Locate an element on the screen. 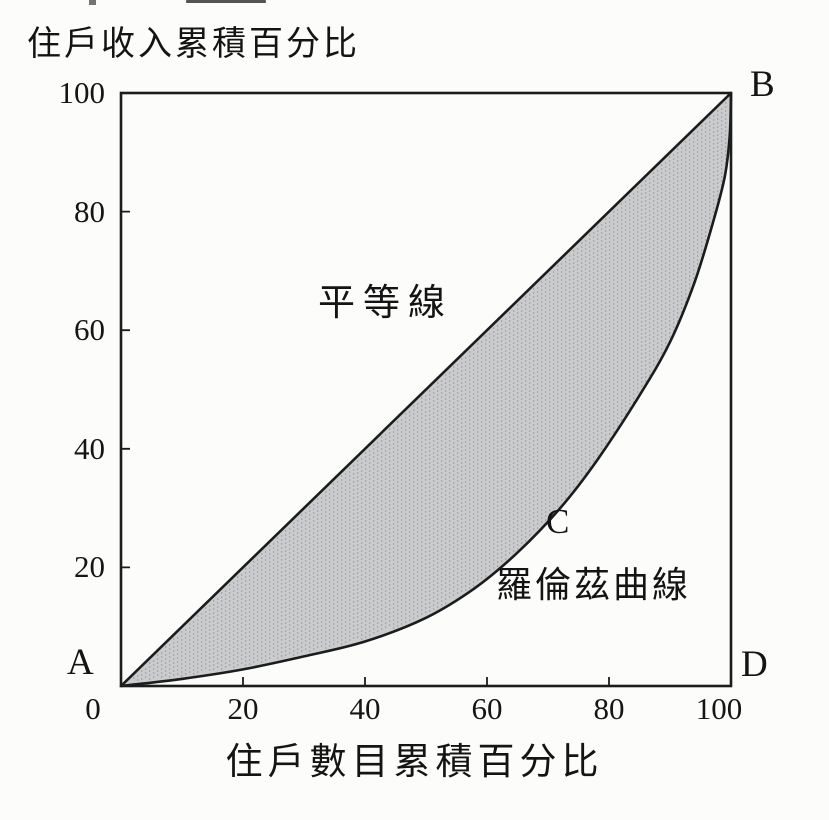 This screenshot has width=829, height=820. y-tick-label-80: 80 is located at coordinates (89, 211).